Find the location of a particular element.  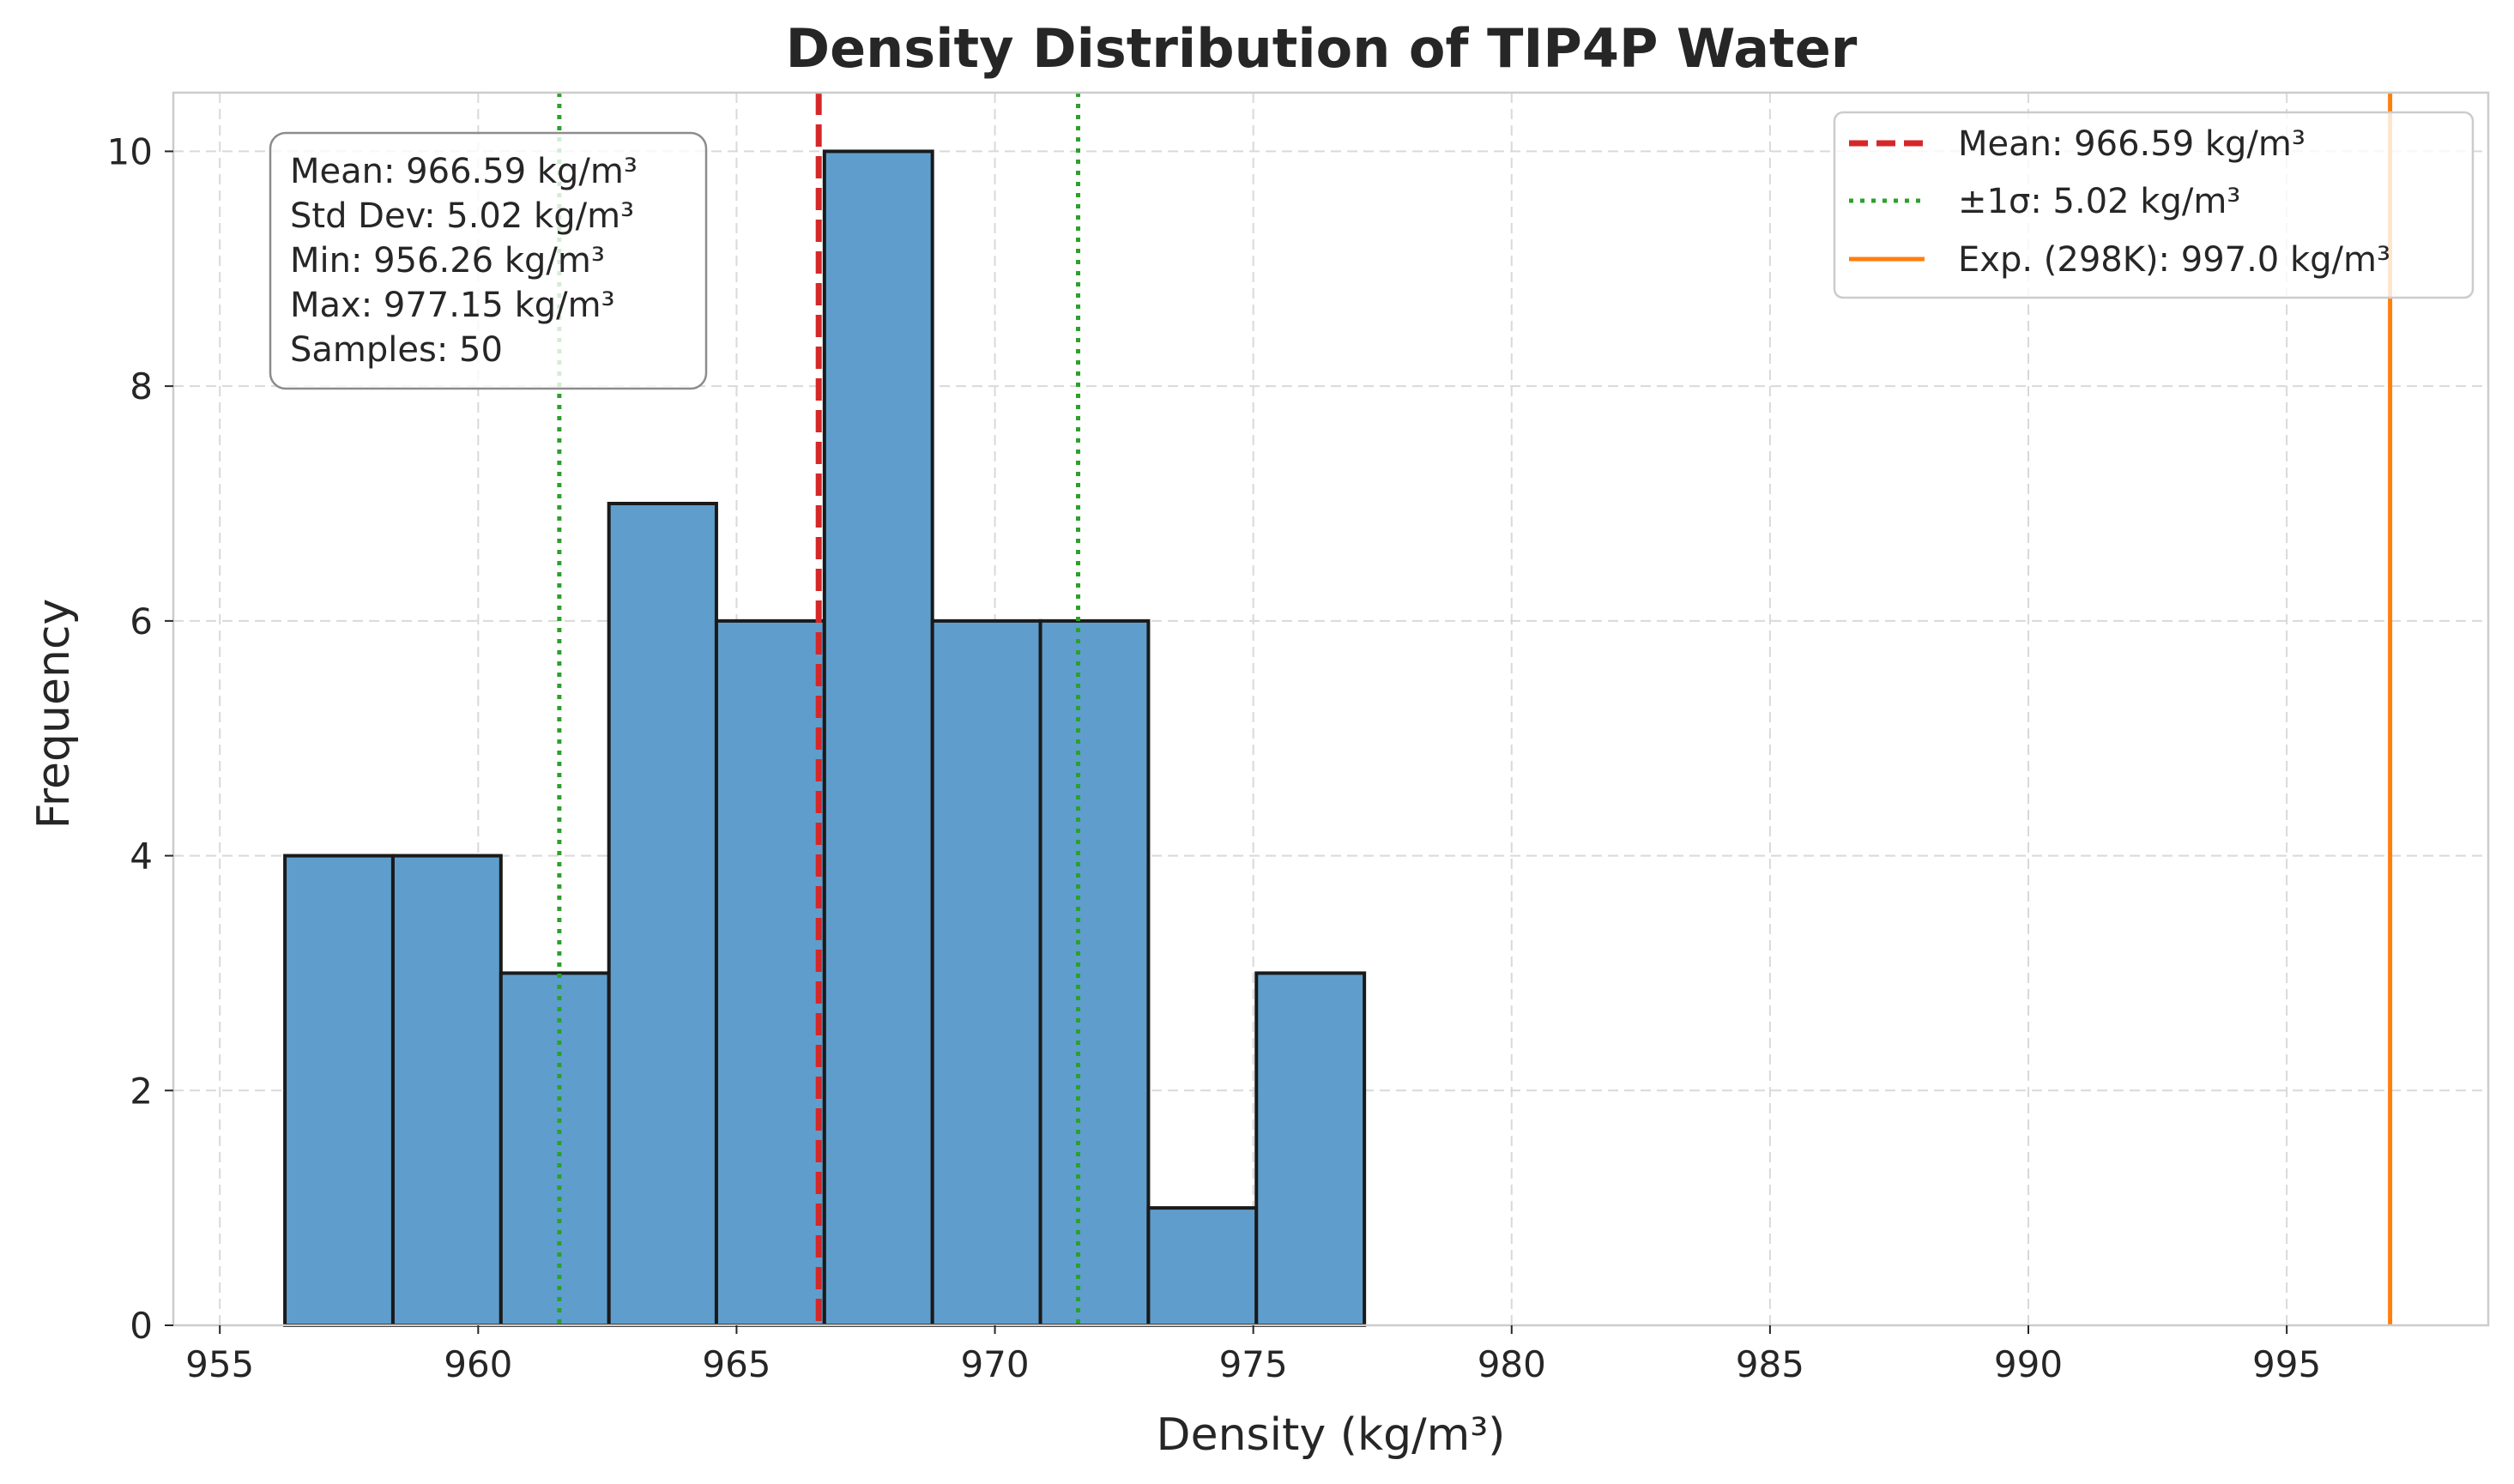

x-tick-label: 975 is located at coordinates (1254, 1364).